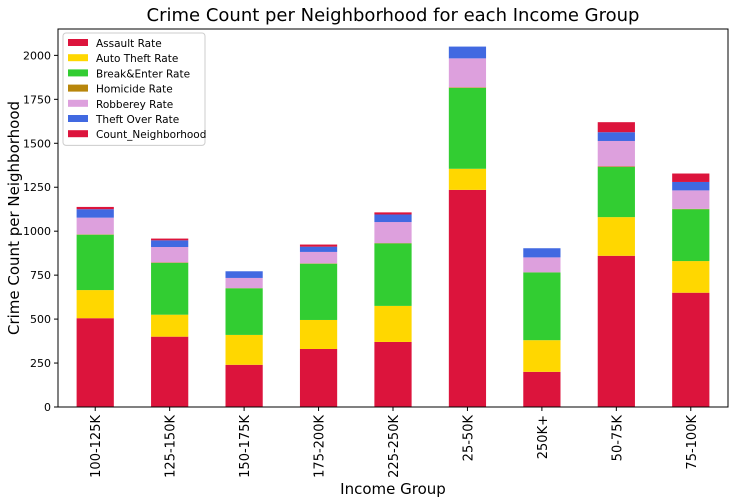 This screenshot has height=503, width=735. What do you see at coordinates (37, 231) in the screenshot?
I see `y-tick-label: 1000` at bounding box center [37, 231].